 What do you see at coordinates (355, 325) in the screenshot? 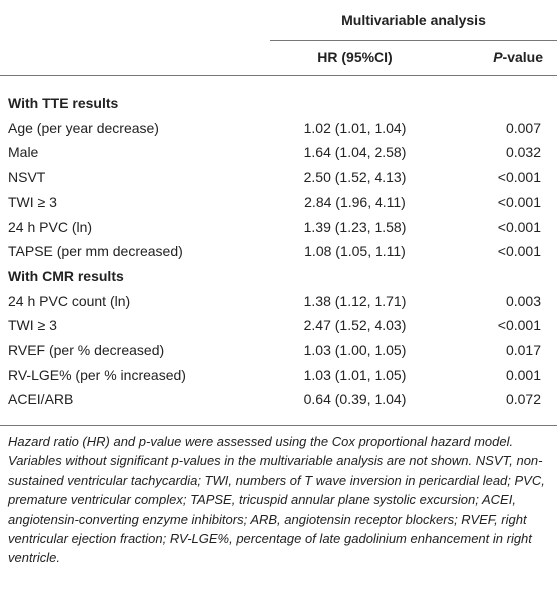
I see `hr-value: 2.47 (1.52, 4.03)` at bounding box center [355, 325].